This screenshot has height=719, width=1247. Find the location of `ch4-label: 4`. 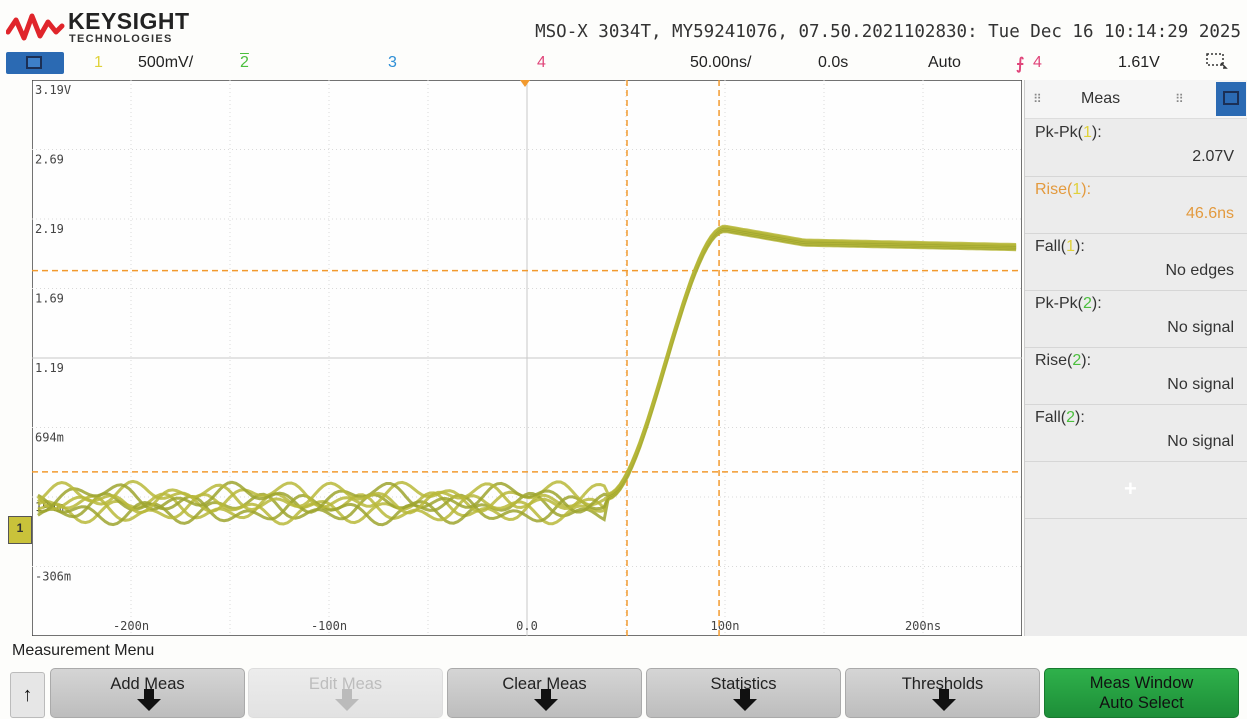

ch4-label: 4 is located at coordinates (541, 62).